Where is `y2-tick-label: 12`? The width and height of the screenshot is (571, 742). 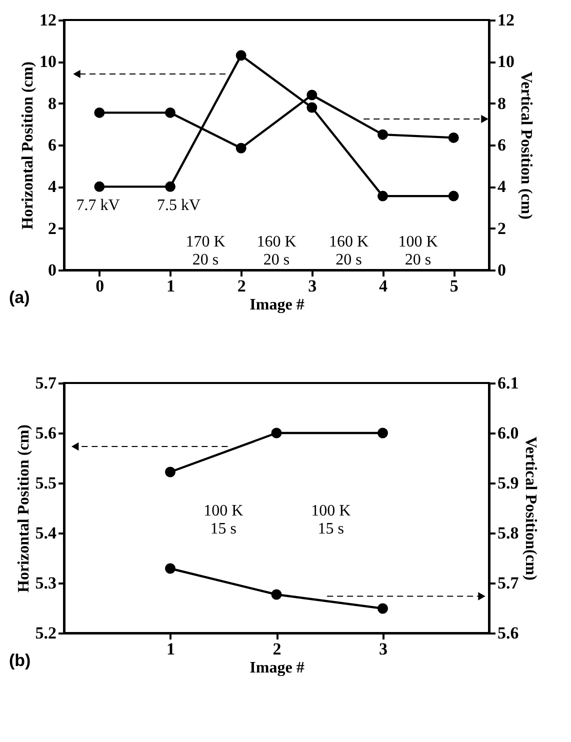 y2-tick-label: 12 is located at coordinates (506, 20).